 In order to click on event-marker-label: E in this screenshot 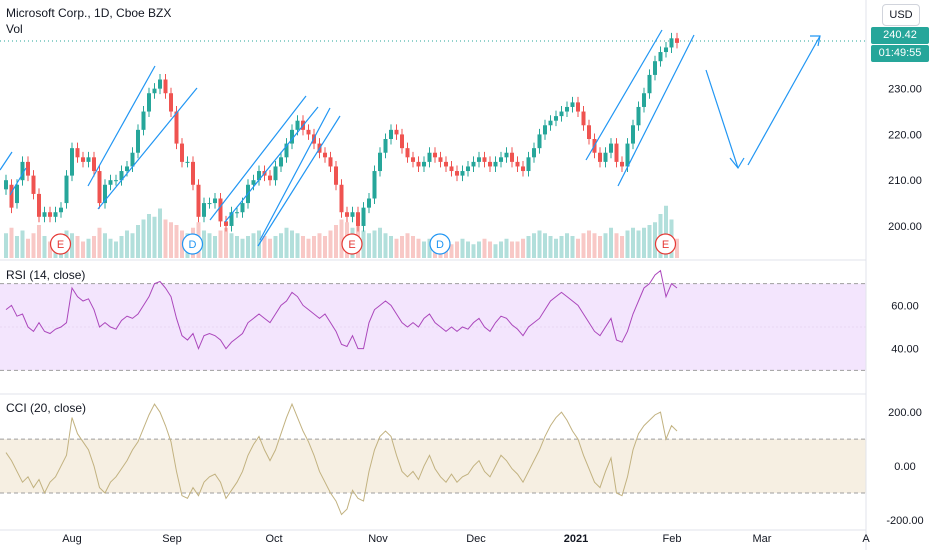, I will do `click(665, 245)`.